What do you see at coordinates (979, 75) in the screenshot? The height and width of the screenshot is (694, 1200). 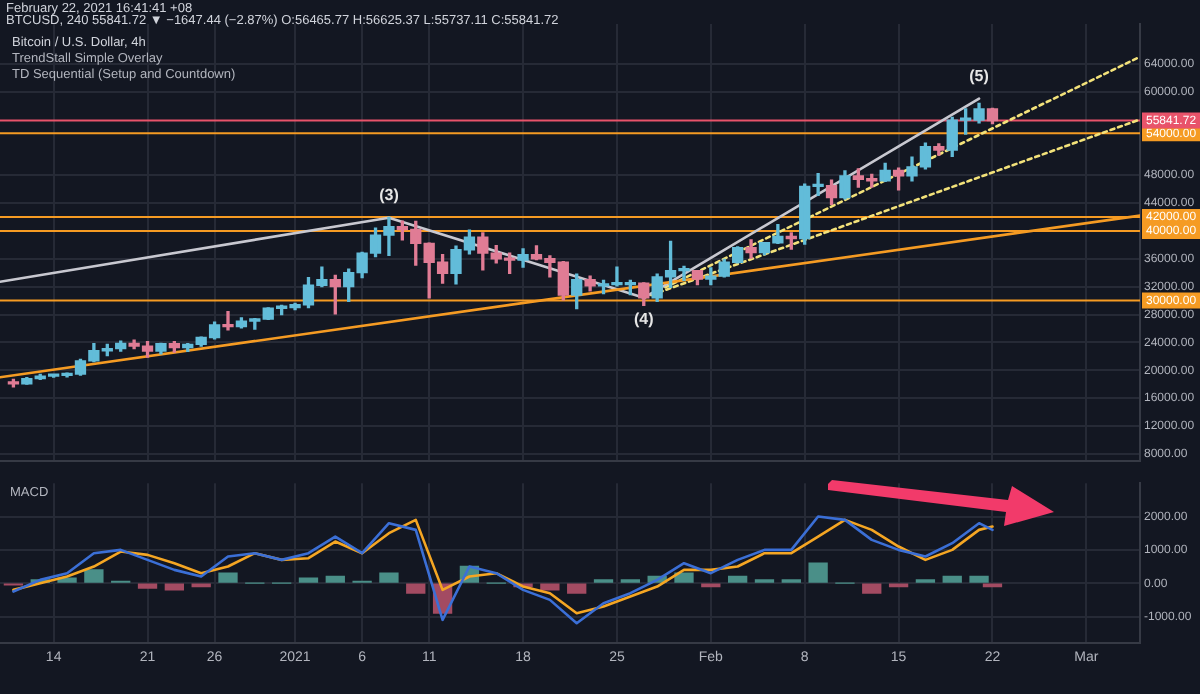 I see `annotation: (5)` at bounding box center [979, 75].